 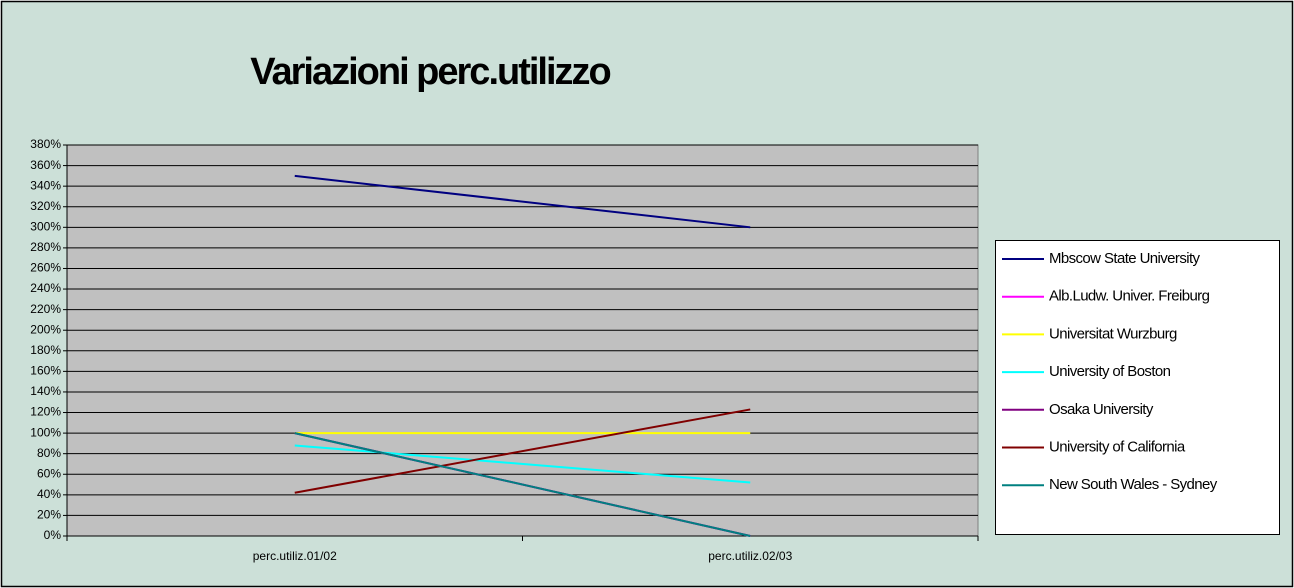 I want to click on x-tick-label: perc.utiliz.02/03, so click(x=750, y=556).